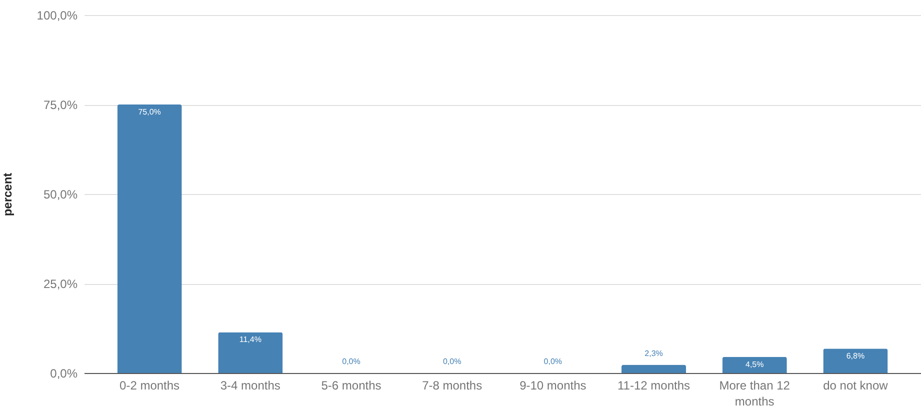  What do you see at coordinates (64, 373) in the screenshot?
I see `y-tick-label: 0,0%` at bounding box center [64, 373].